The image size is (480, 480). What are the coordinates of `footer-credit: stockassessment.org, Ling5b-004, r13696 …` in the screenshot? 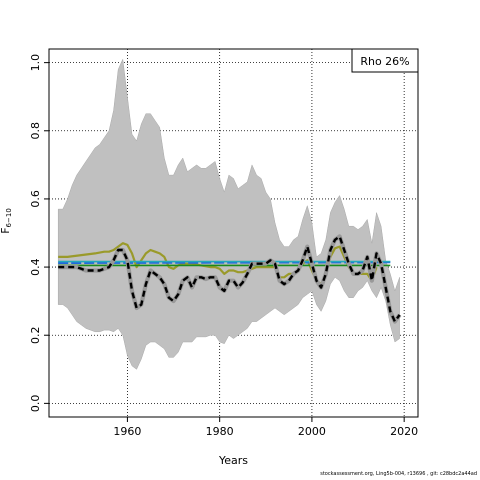 It's located at (398, 474).